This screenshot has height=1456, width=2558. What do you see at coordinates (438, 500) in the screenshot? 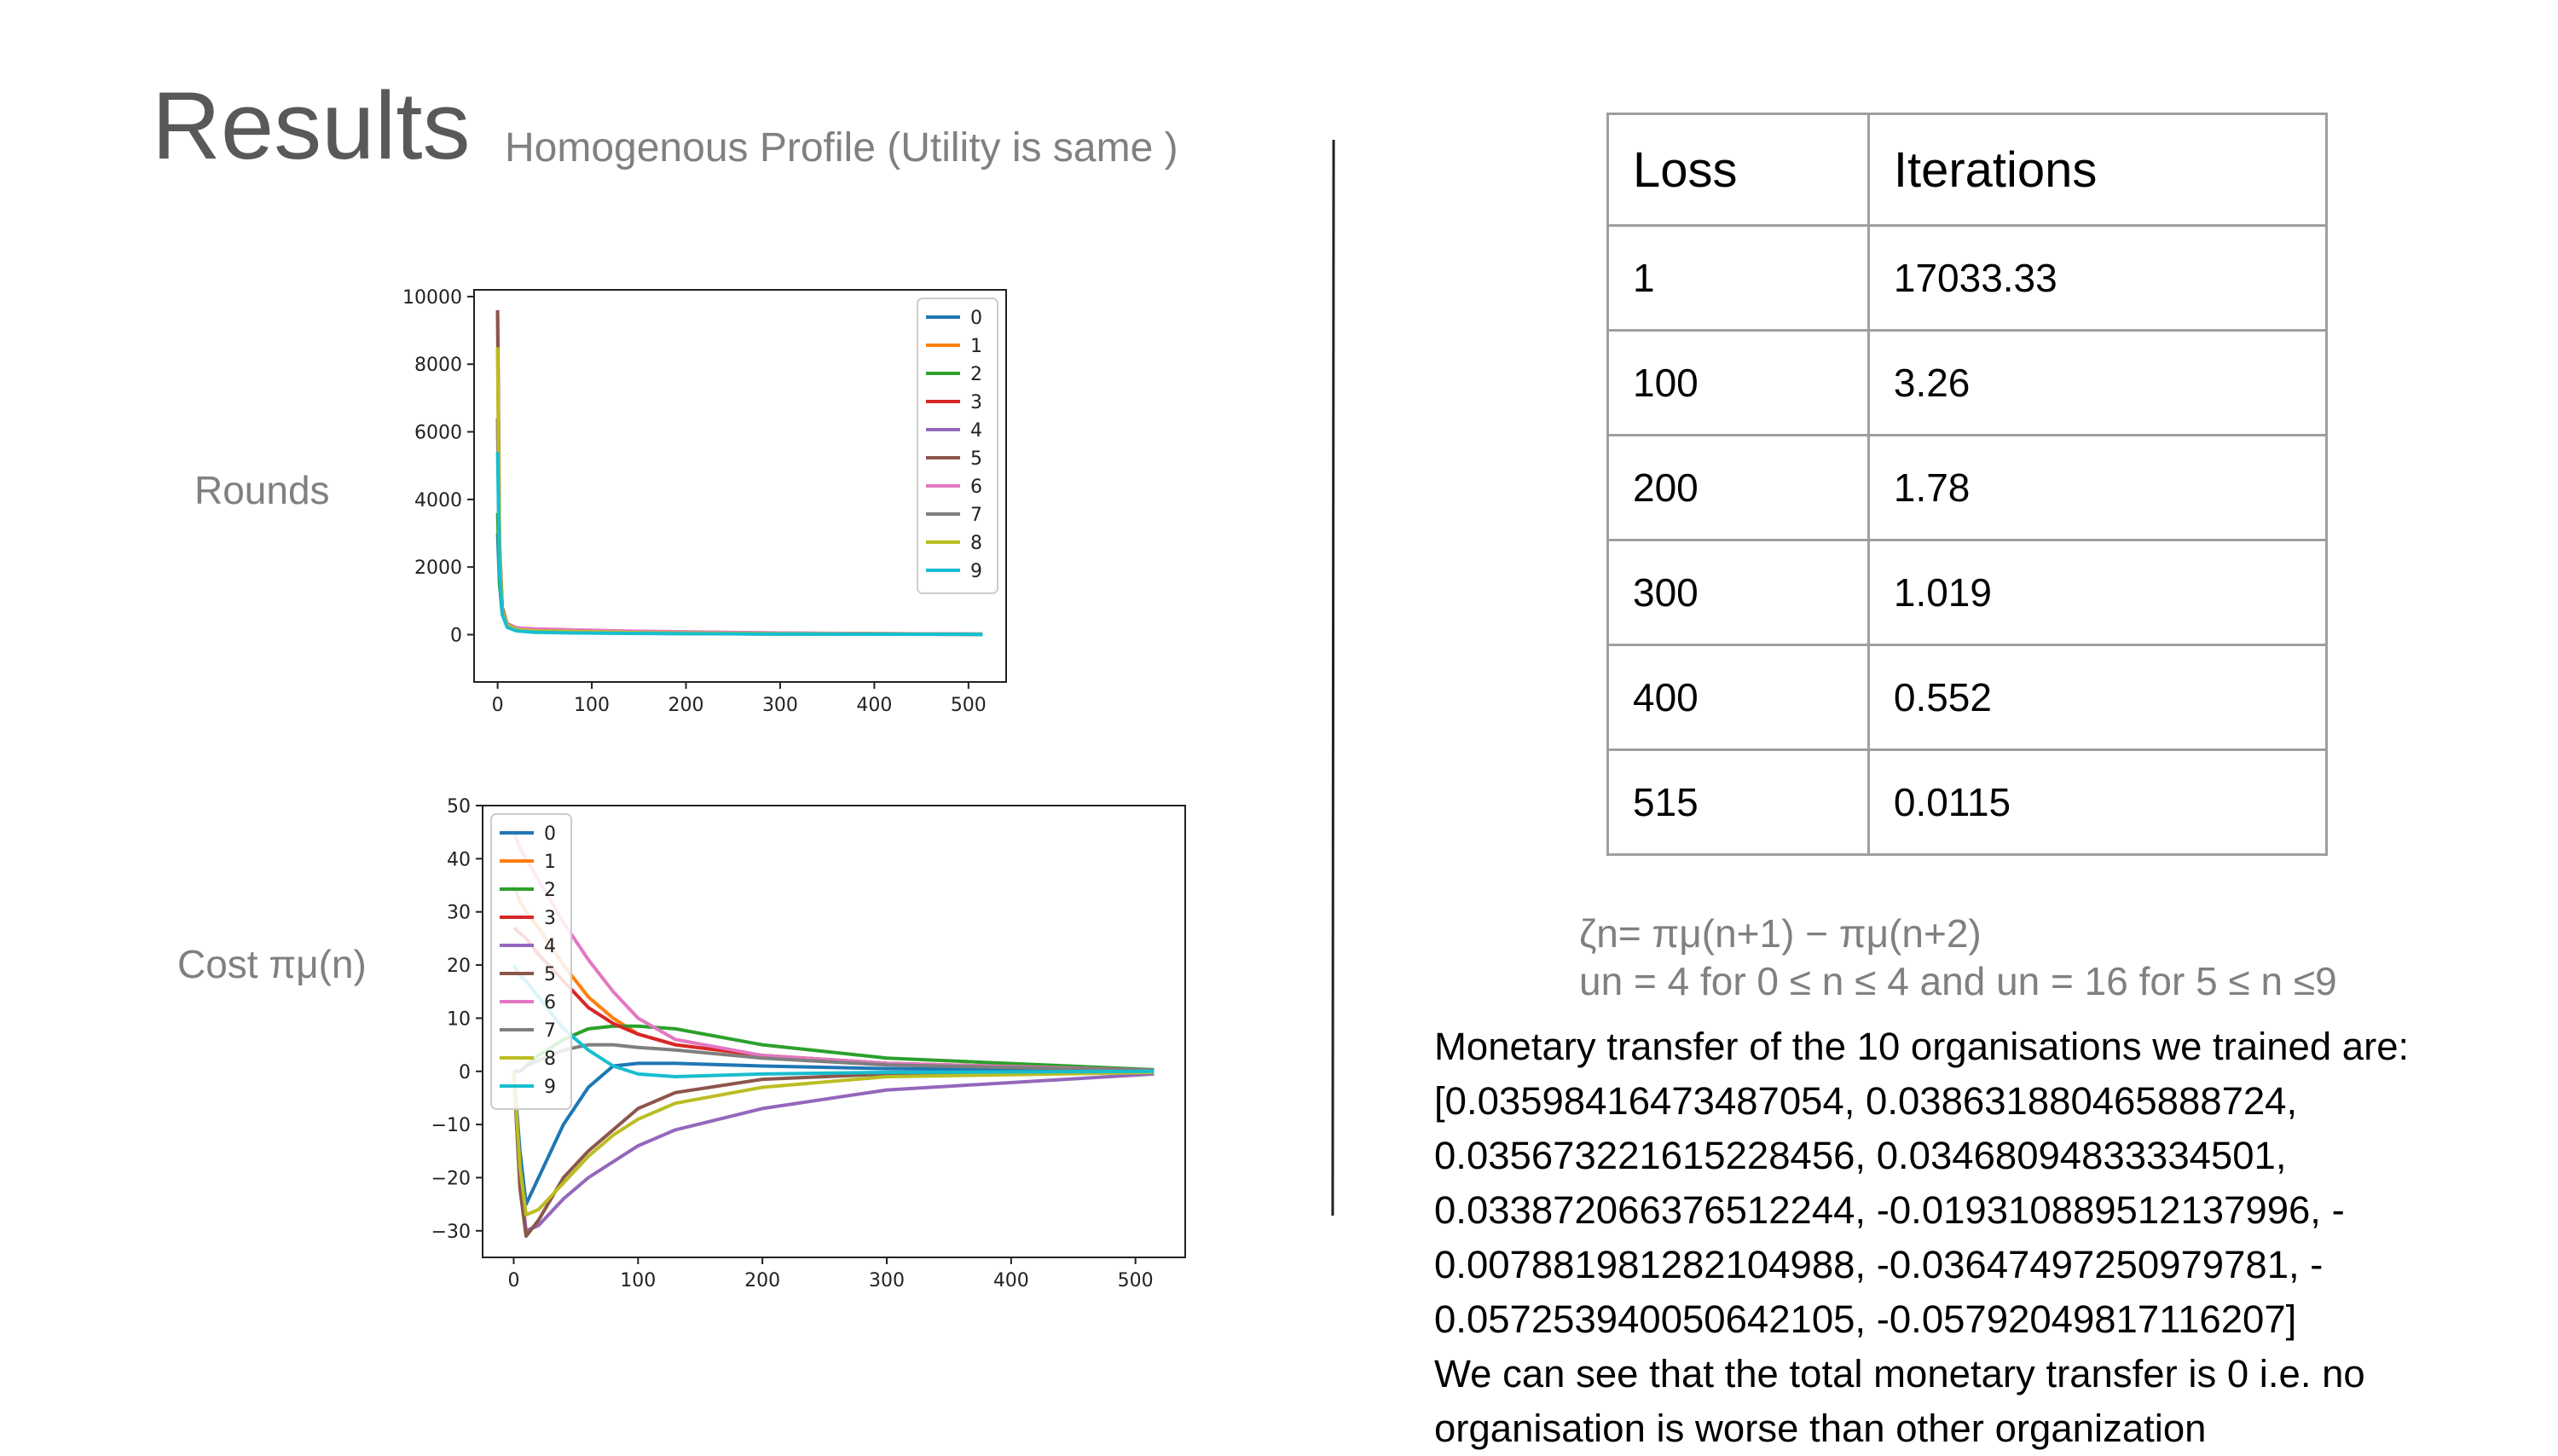
I see `y-tick-label: 4000` at bounding box center [438, 500].